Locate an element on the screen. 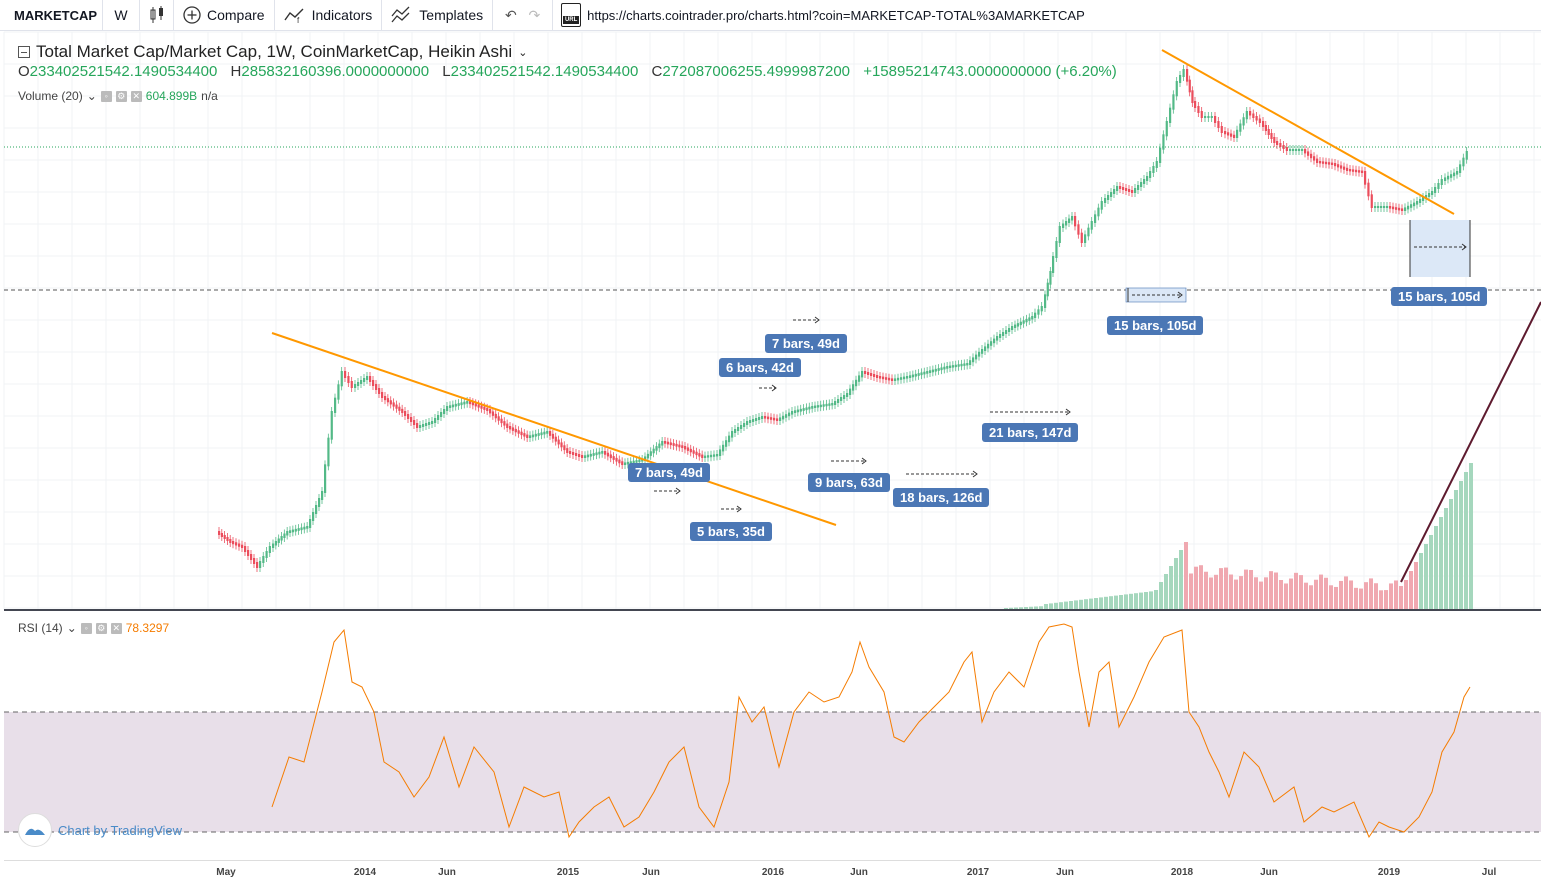 This screenshot has height=880, width=1541. volume-legend: Volume (20) ⌄ ◦ ⚙ ✕ 604.899B n/a is located at coordinates (118, 96).